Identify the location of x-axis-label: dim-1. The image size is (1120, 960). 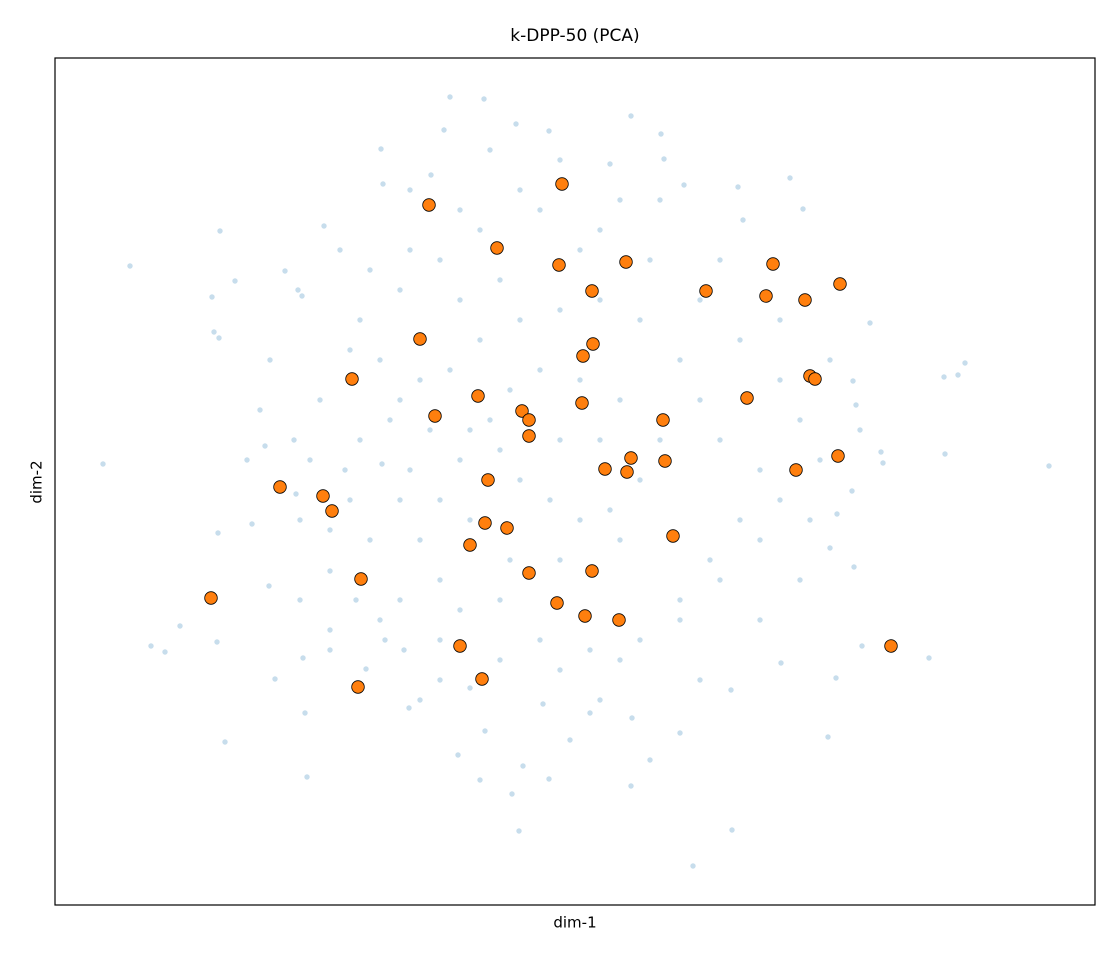
(574, 923).